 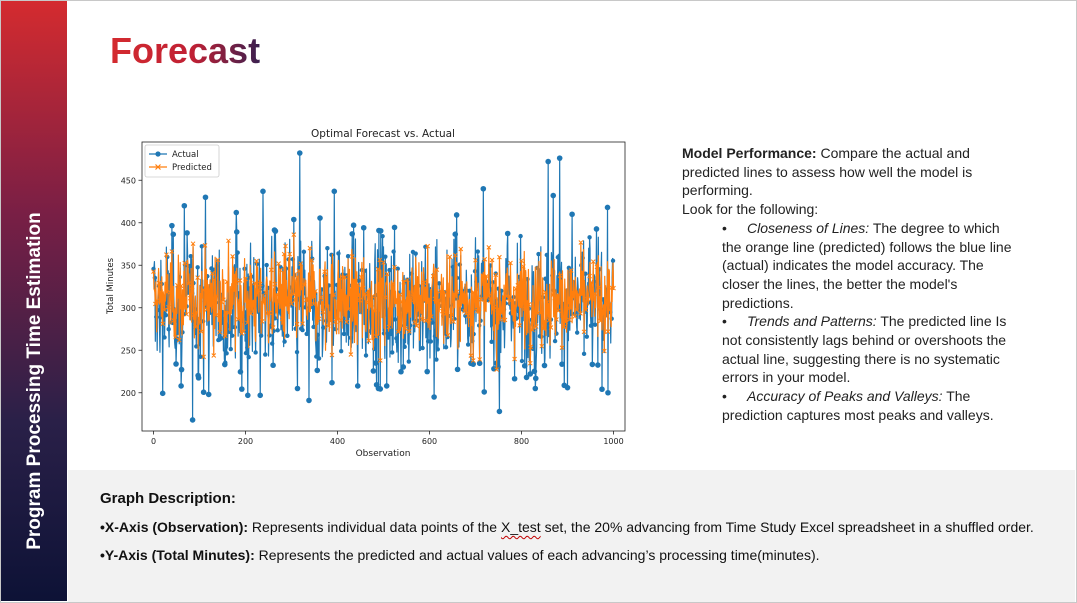 What do you see at coordinates (429, 441) in the screenshot?
I see `x-tick-label: 600` at bounding box center [429, 441].